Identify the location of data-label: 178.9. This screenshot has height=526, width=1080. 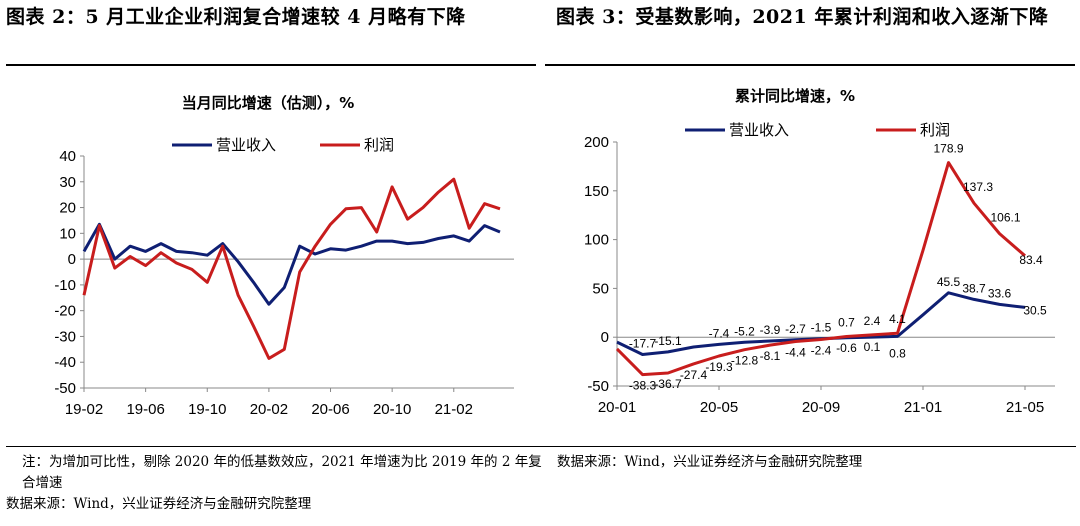
(948, 149).